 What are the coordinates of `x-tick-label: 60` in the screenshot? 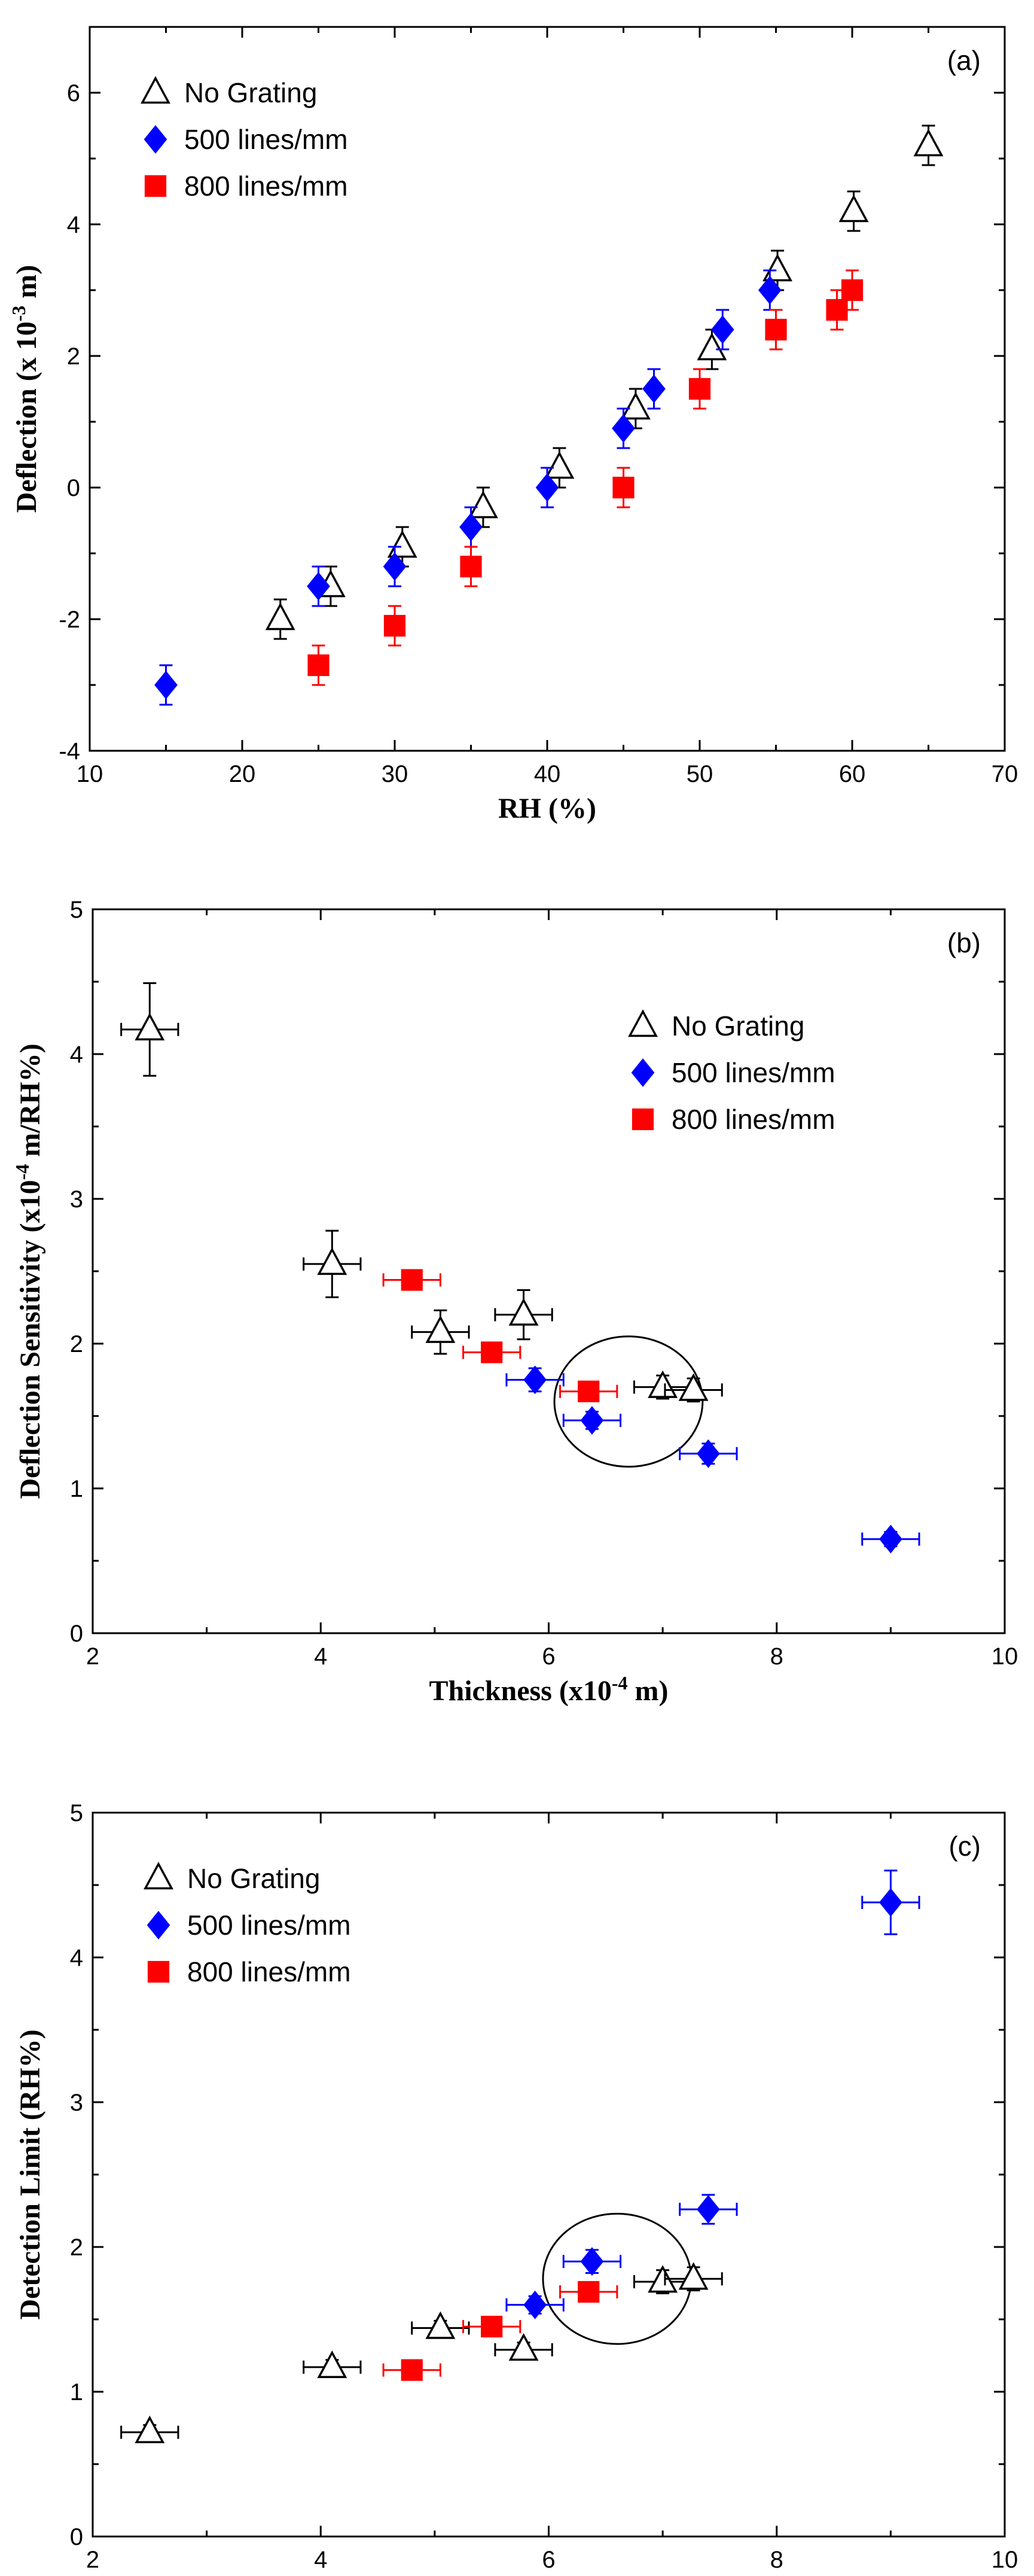 It's located at (852, 774).